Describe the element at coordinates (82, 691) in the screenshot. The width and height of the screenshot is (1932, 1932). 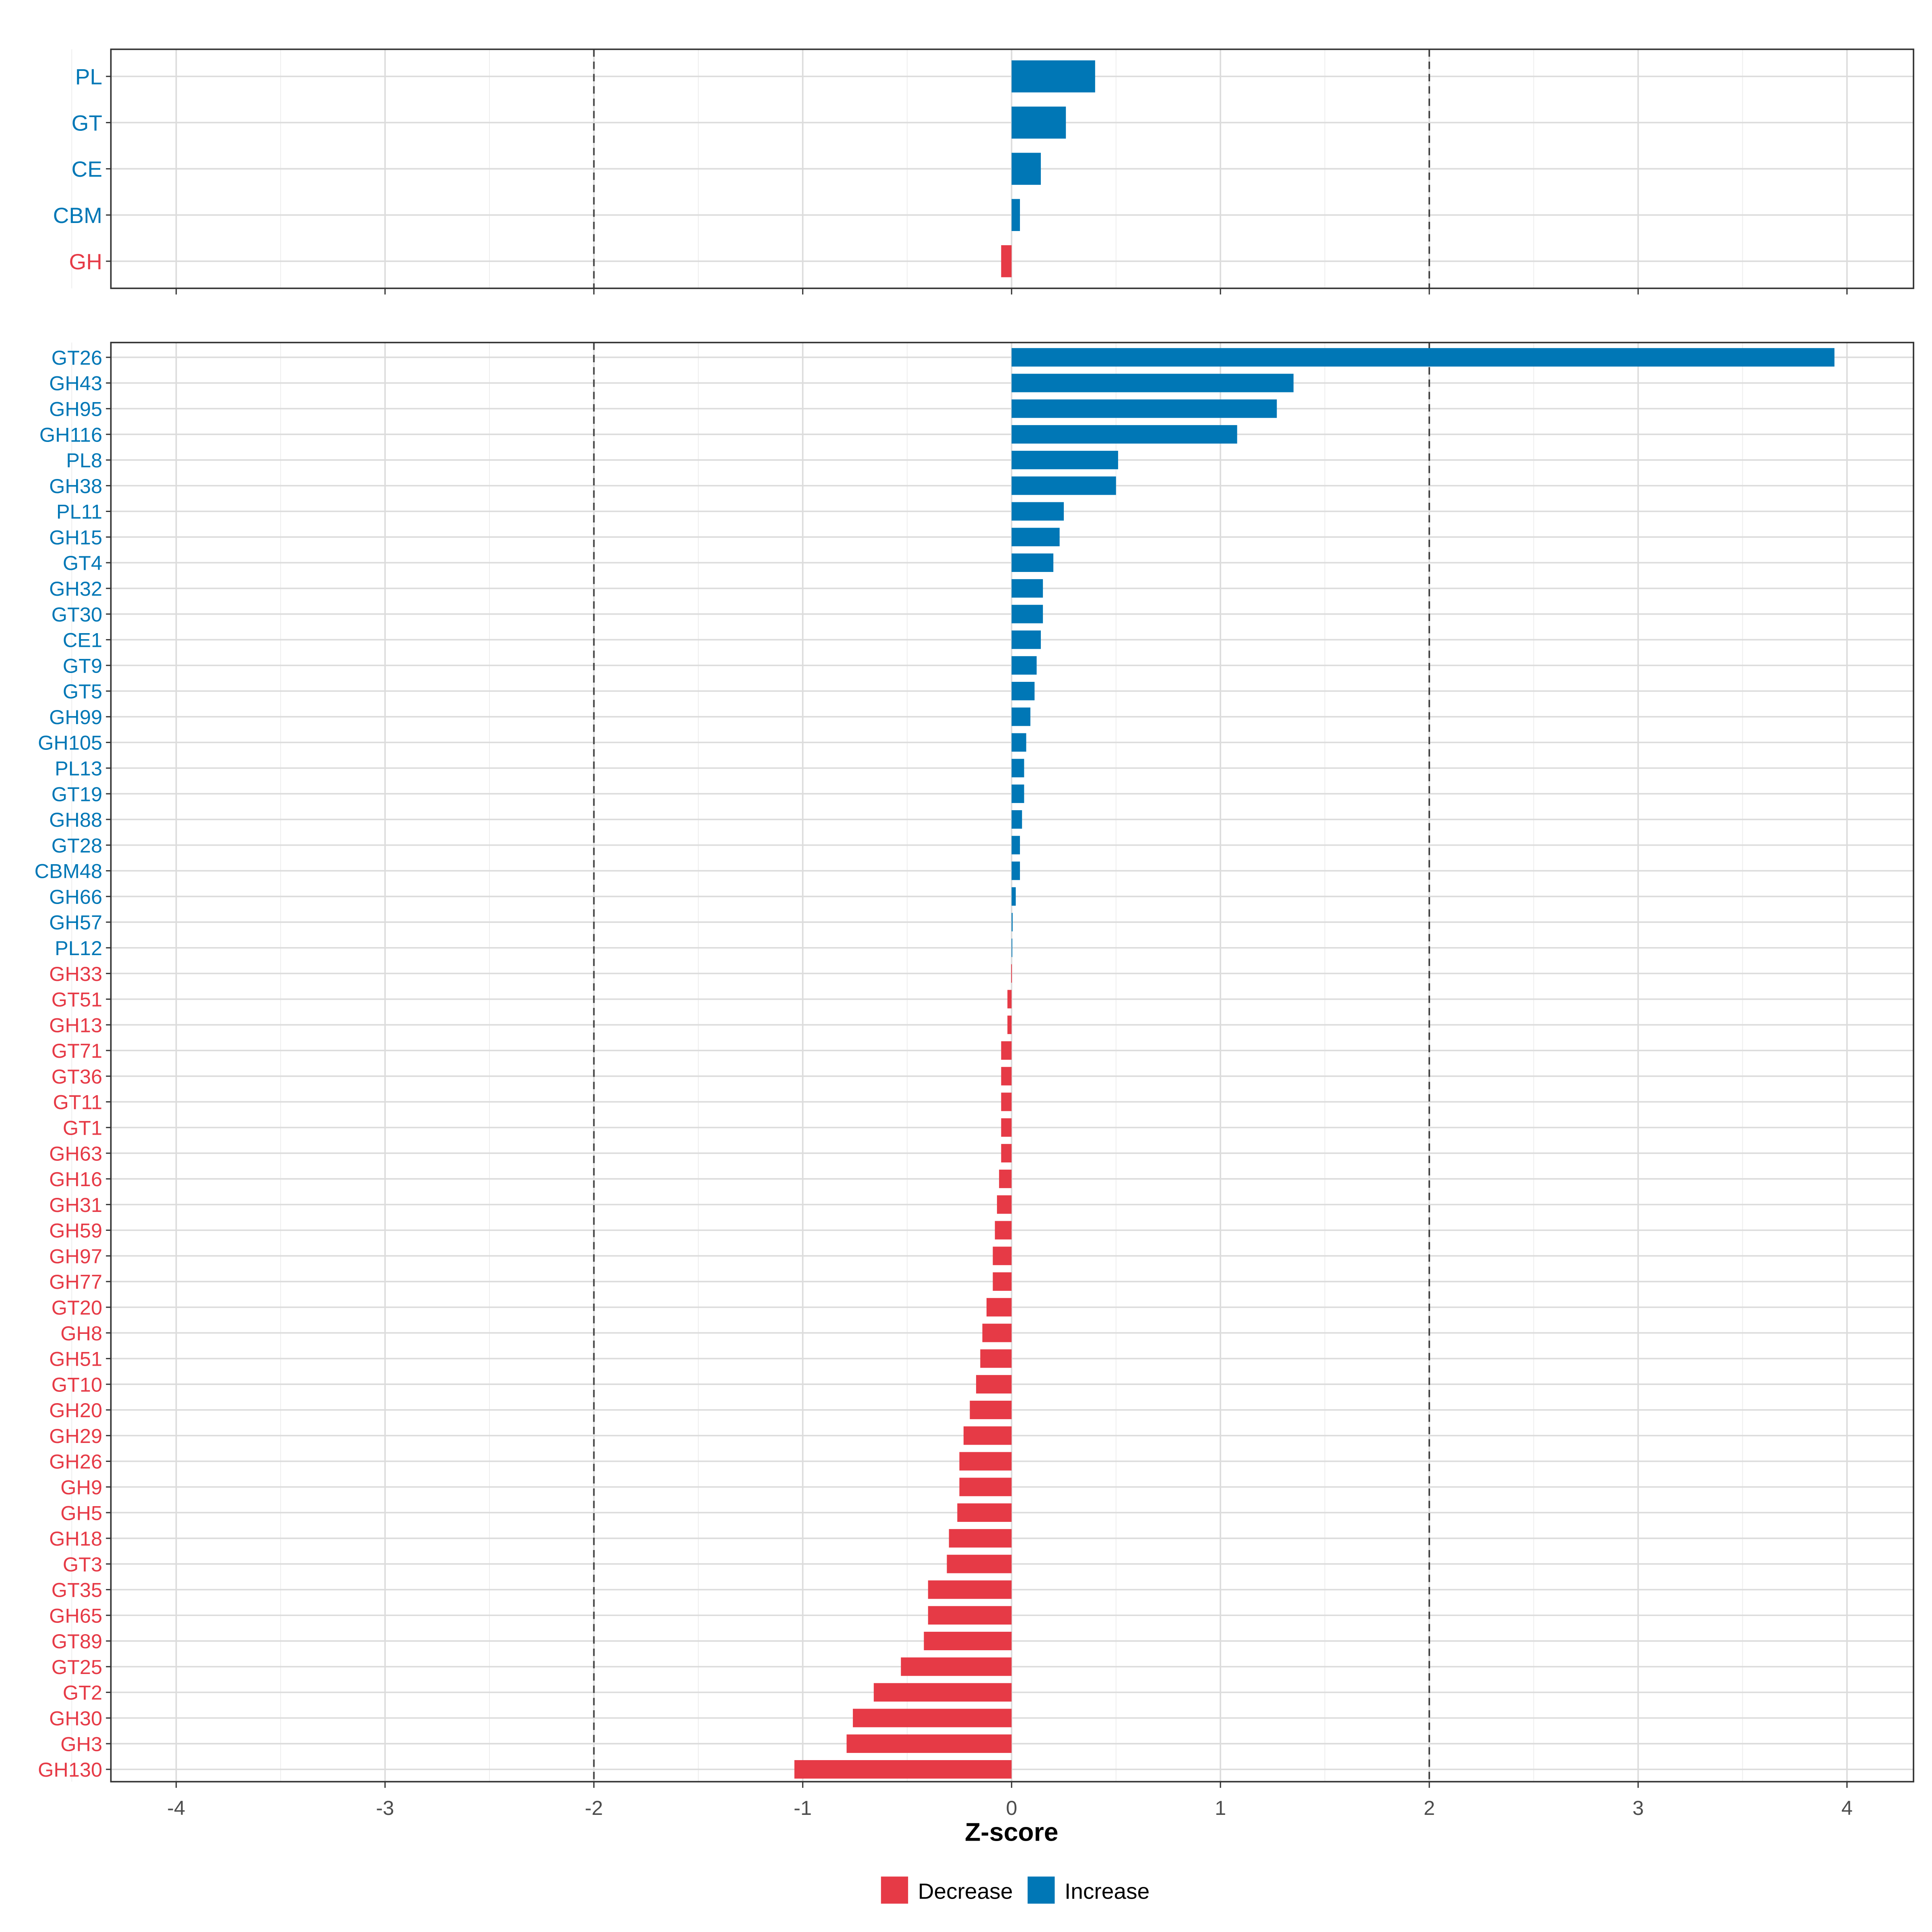
I see `category-label: GT5` at that location.